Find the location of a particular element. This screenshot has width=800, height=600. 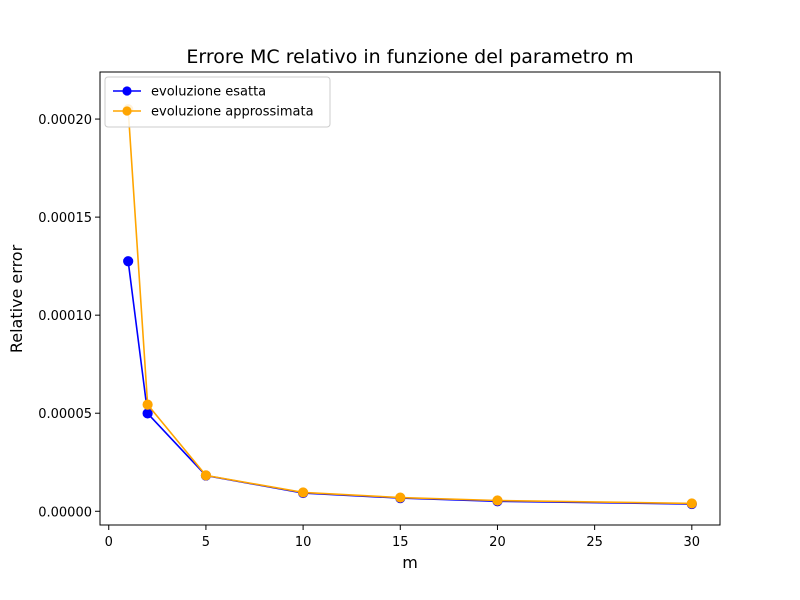

y-tick-label: 0.00000 is located at coordinates (65, 512).